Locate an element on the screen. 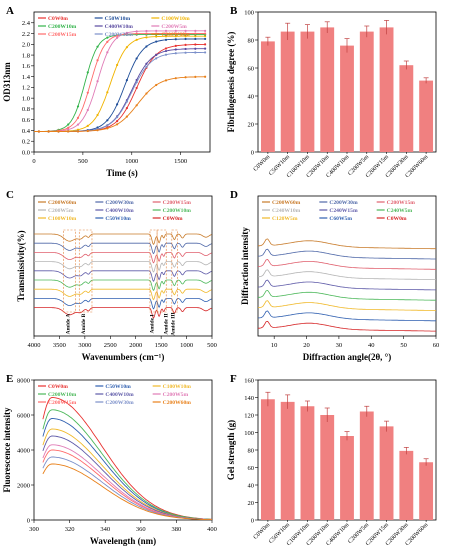 This screenshot has height=550, width=449. x-axis-title-A: Time (s) is located at coordinates (122, 173).